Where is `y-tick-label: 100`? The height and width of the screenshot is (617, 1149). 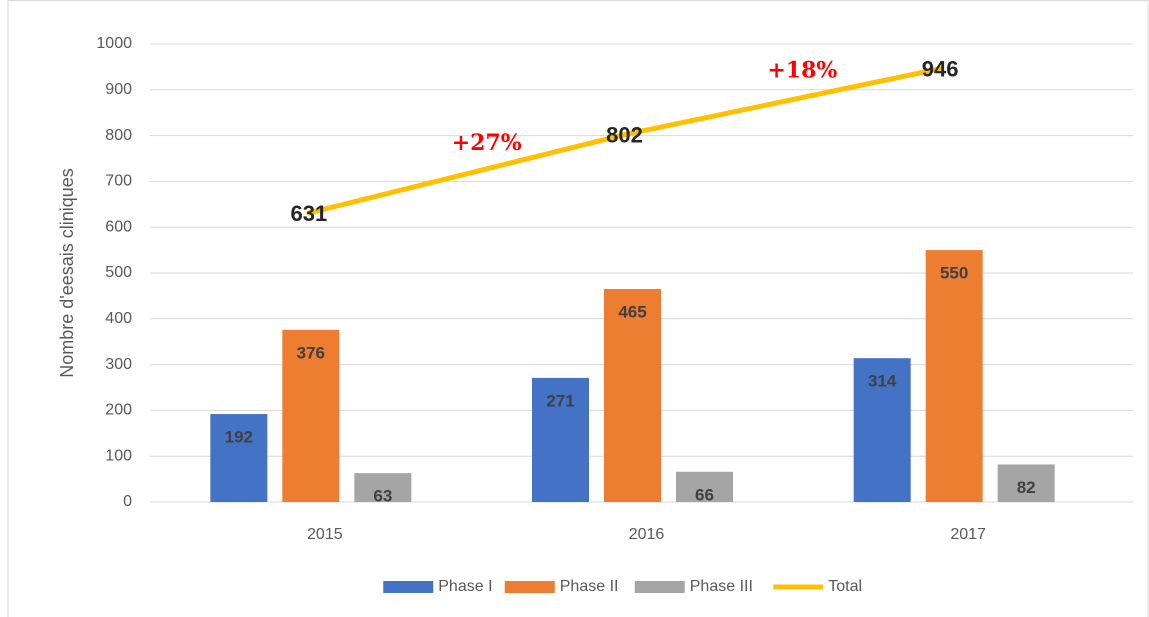
y-tick-label: 100 is located at coordinates (118, 455).